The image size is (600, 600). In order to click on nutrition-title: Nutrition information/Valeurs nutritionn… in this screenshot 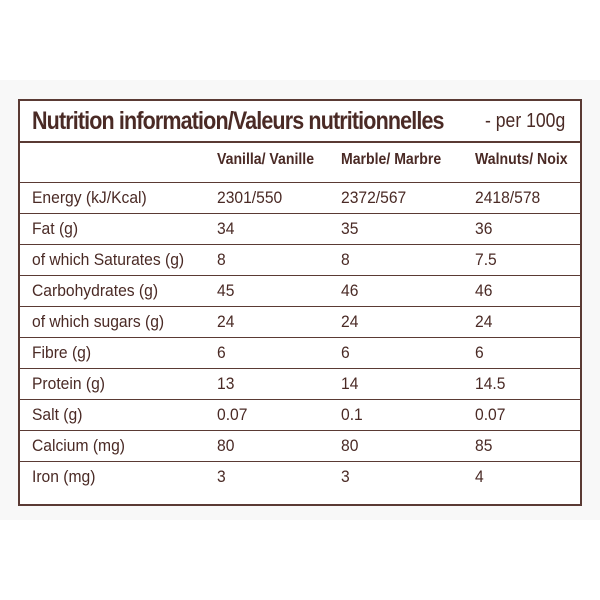, I will do `click(238, 121)`.